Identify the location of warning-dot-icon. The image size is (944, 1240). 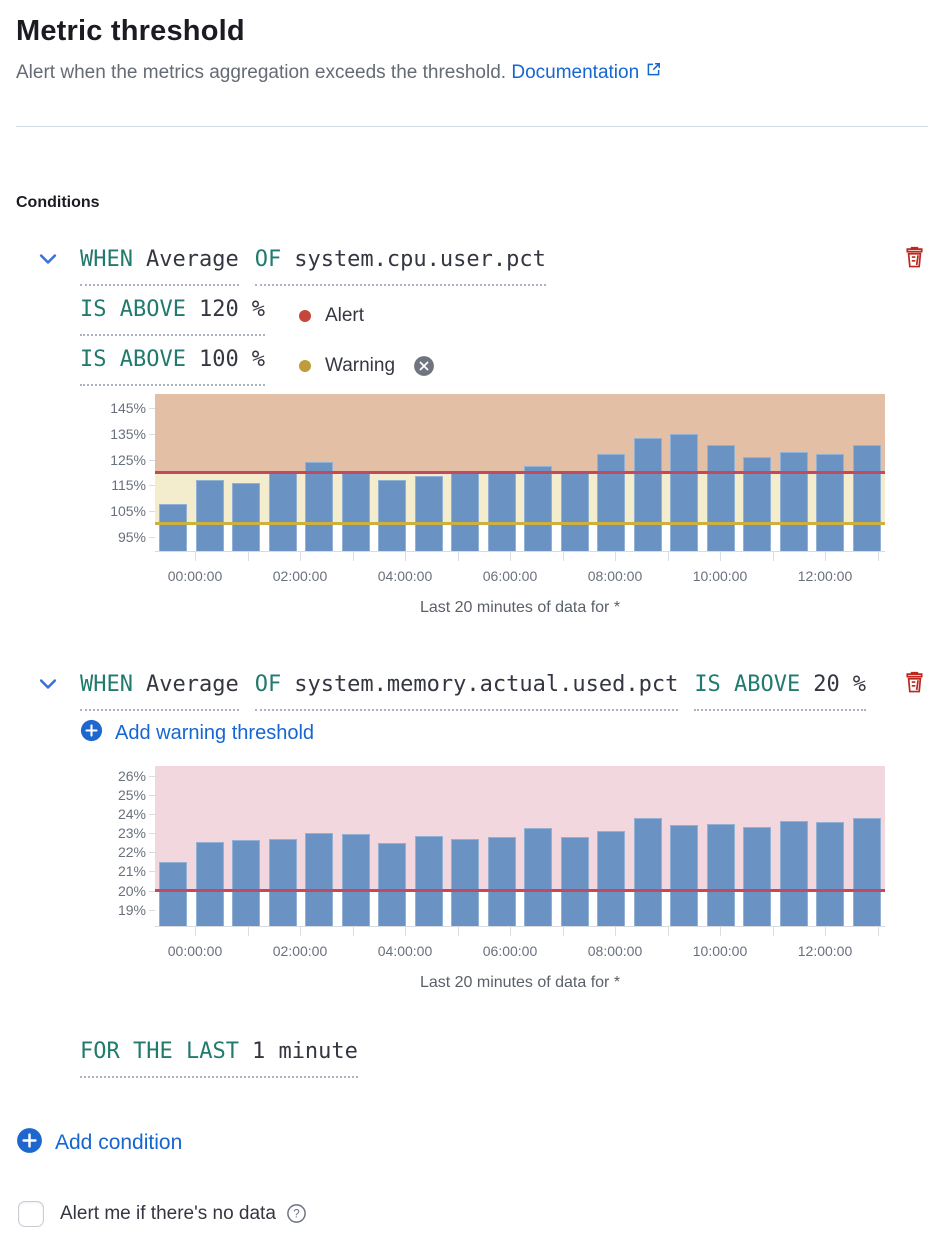
(304, 365).